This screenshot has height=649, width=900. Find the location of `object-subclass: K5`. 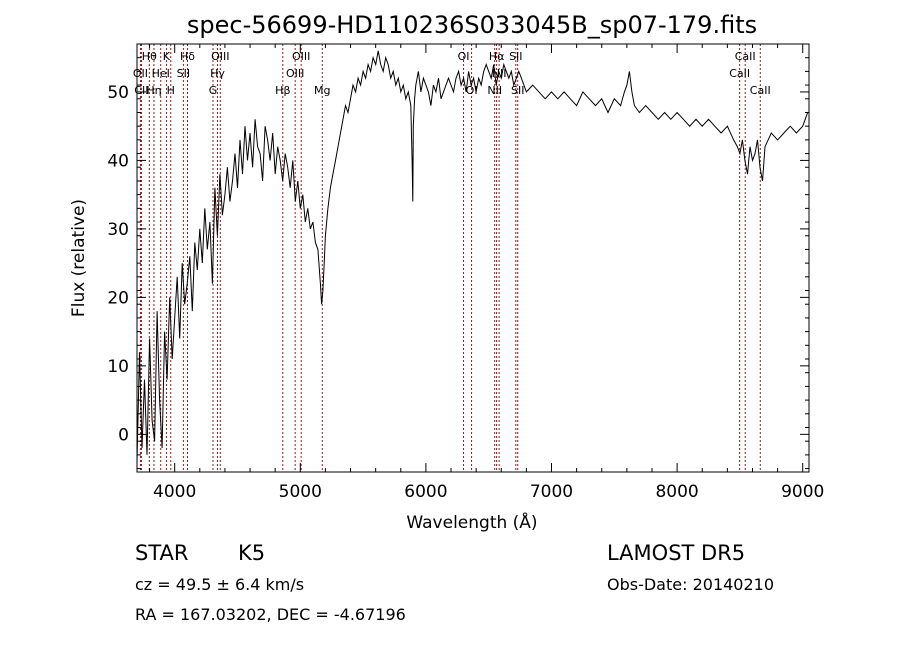

object-subclass: K5 is located at coordinates (251, 553).